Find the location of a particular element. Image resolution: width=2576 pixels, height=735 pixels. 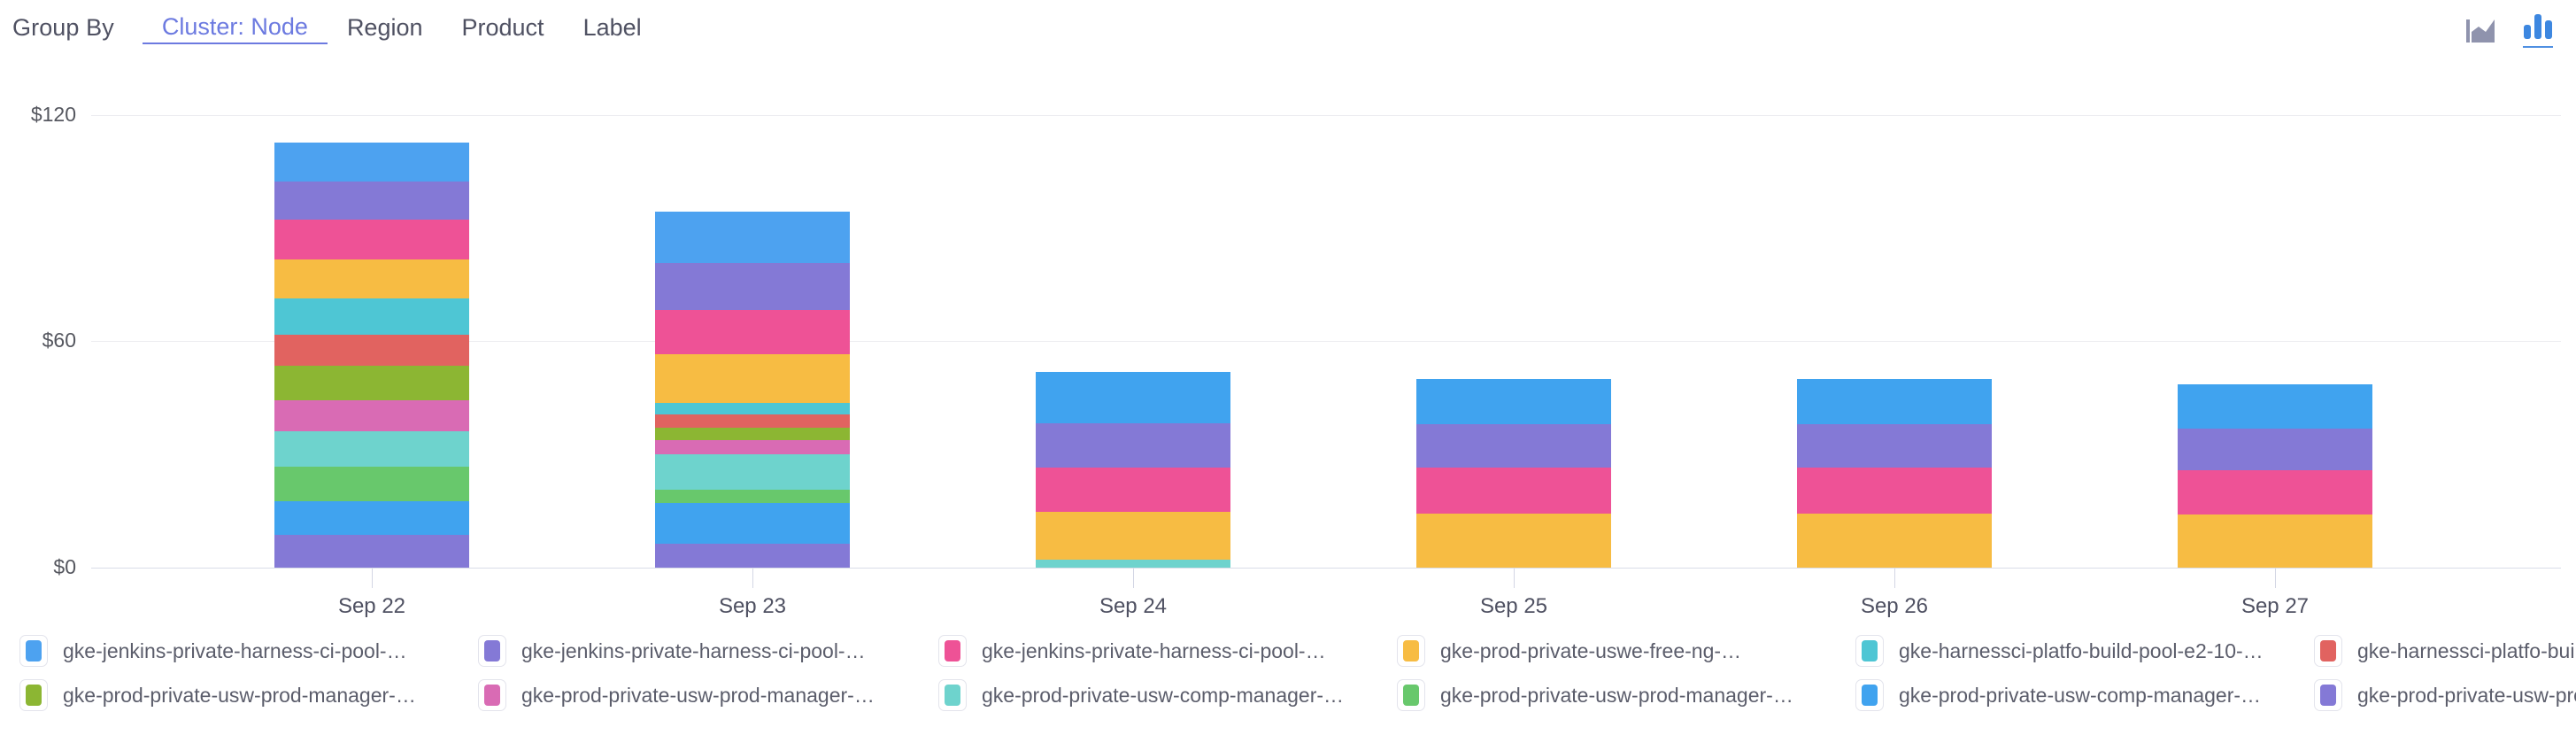

group-by-tab-product: Product is located at coordinates (502, 27).